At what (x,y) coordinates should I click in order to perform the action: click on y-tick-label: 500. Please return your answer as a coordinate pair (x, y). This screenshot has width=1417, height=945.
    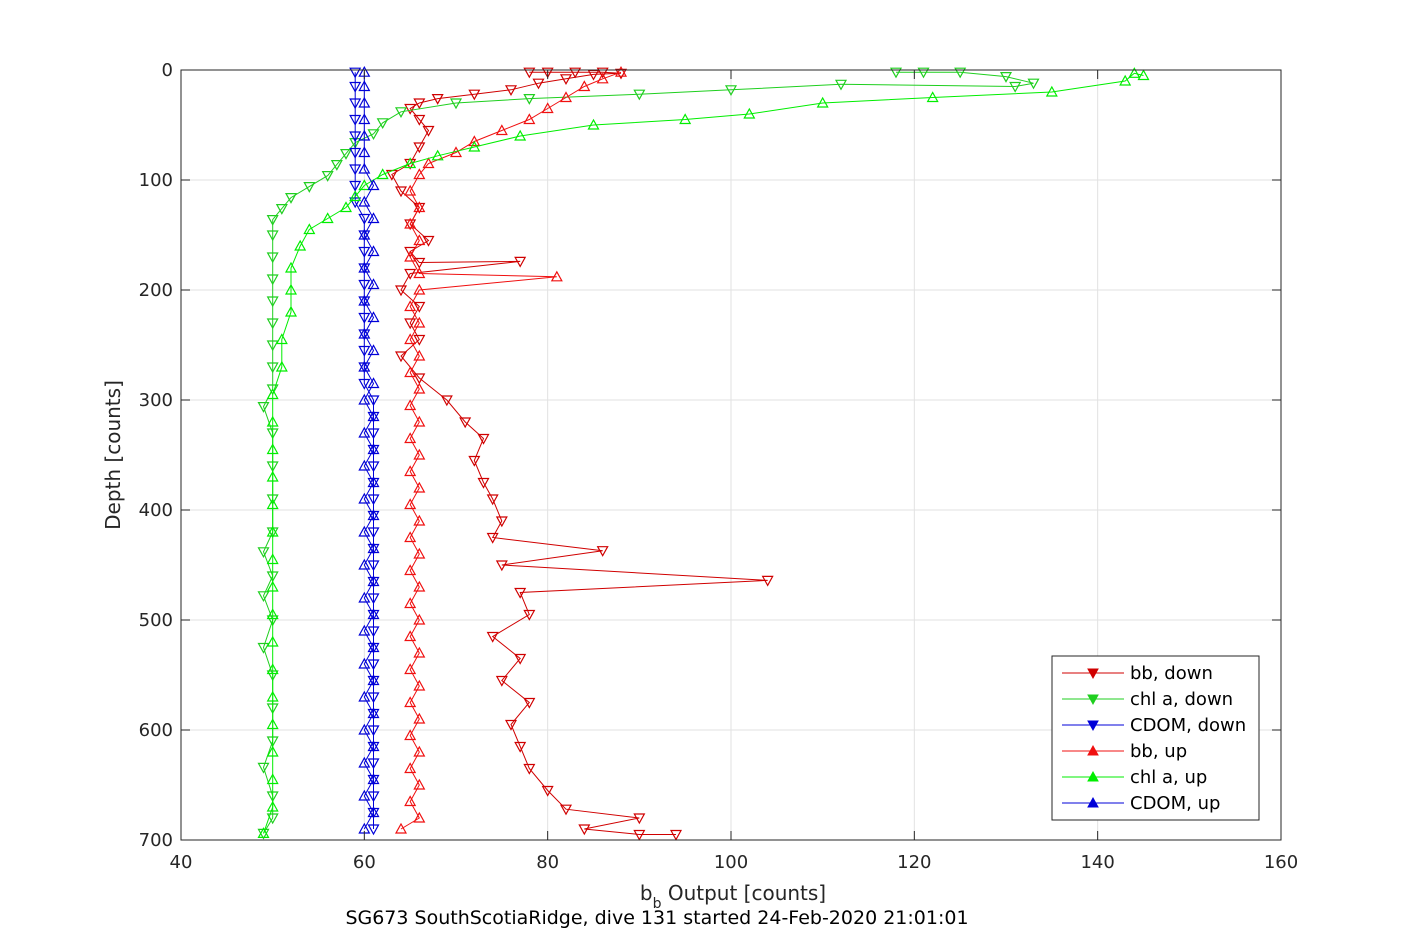
    Looking at the image, I should click on (156, 620).